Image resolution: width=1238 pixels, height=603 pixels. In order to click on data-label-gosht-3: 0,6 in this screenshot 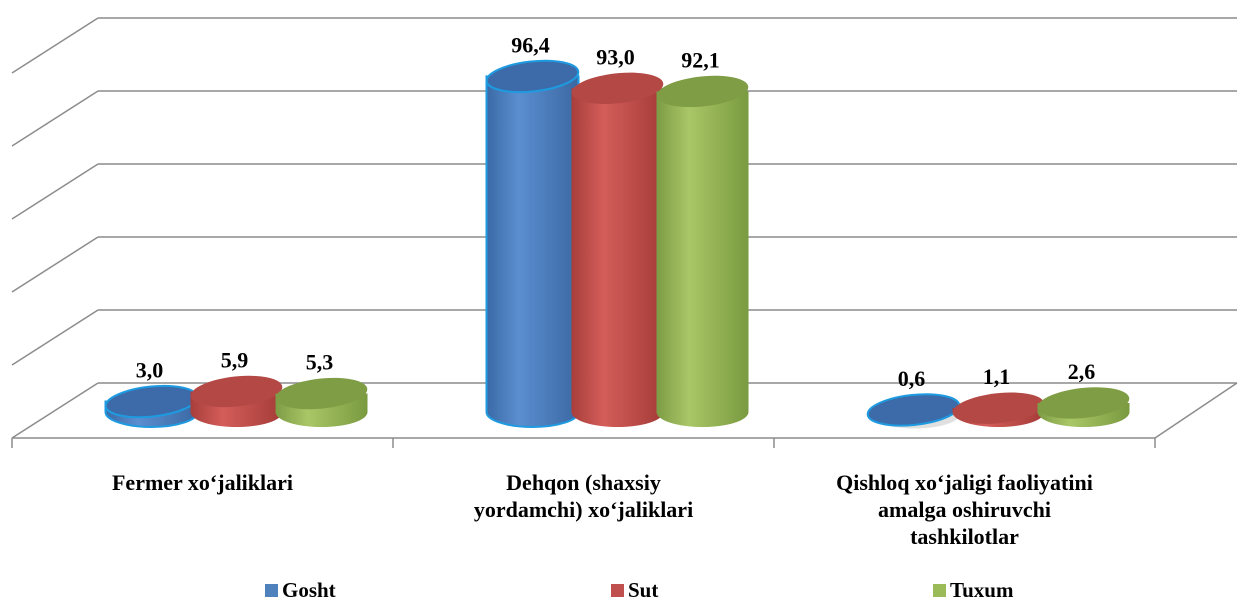, I will do `click(912, 378)`.